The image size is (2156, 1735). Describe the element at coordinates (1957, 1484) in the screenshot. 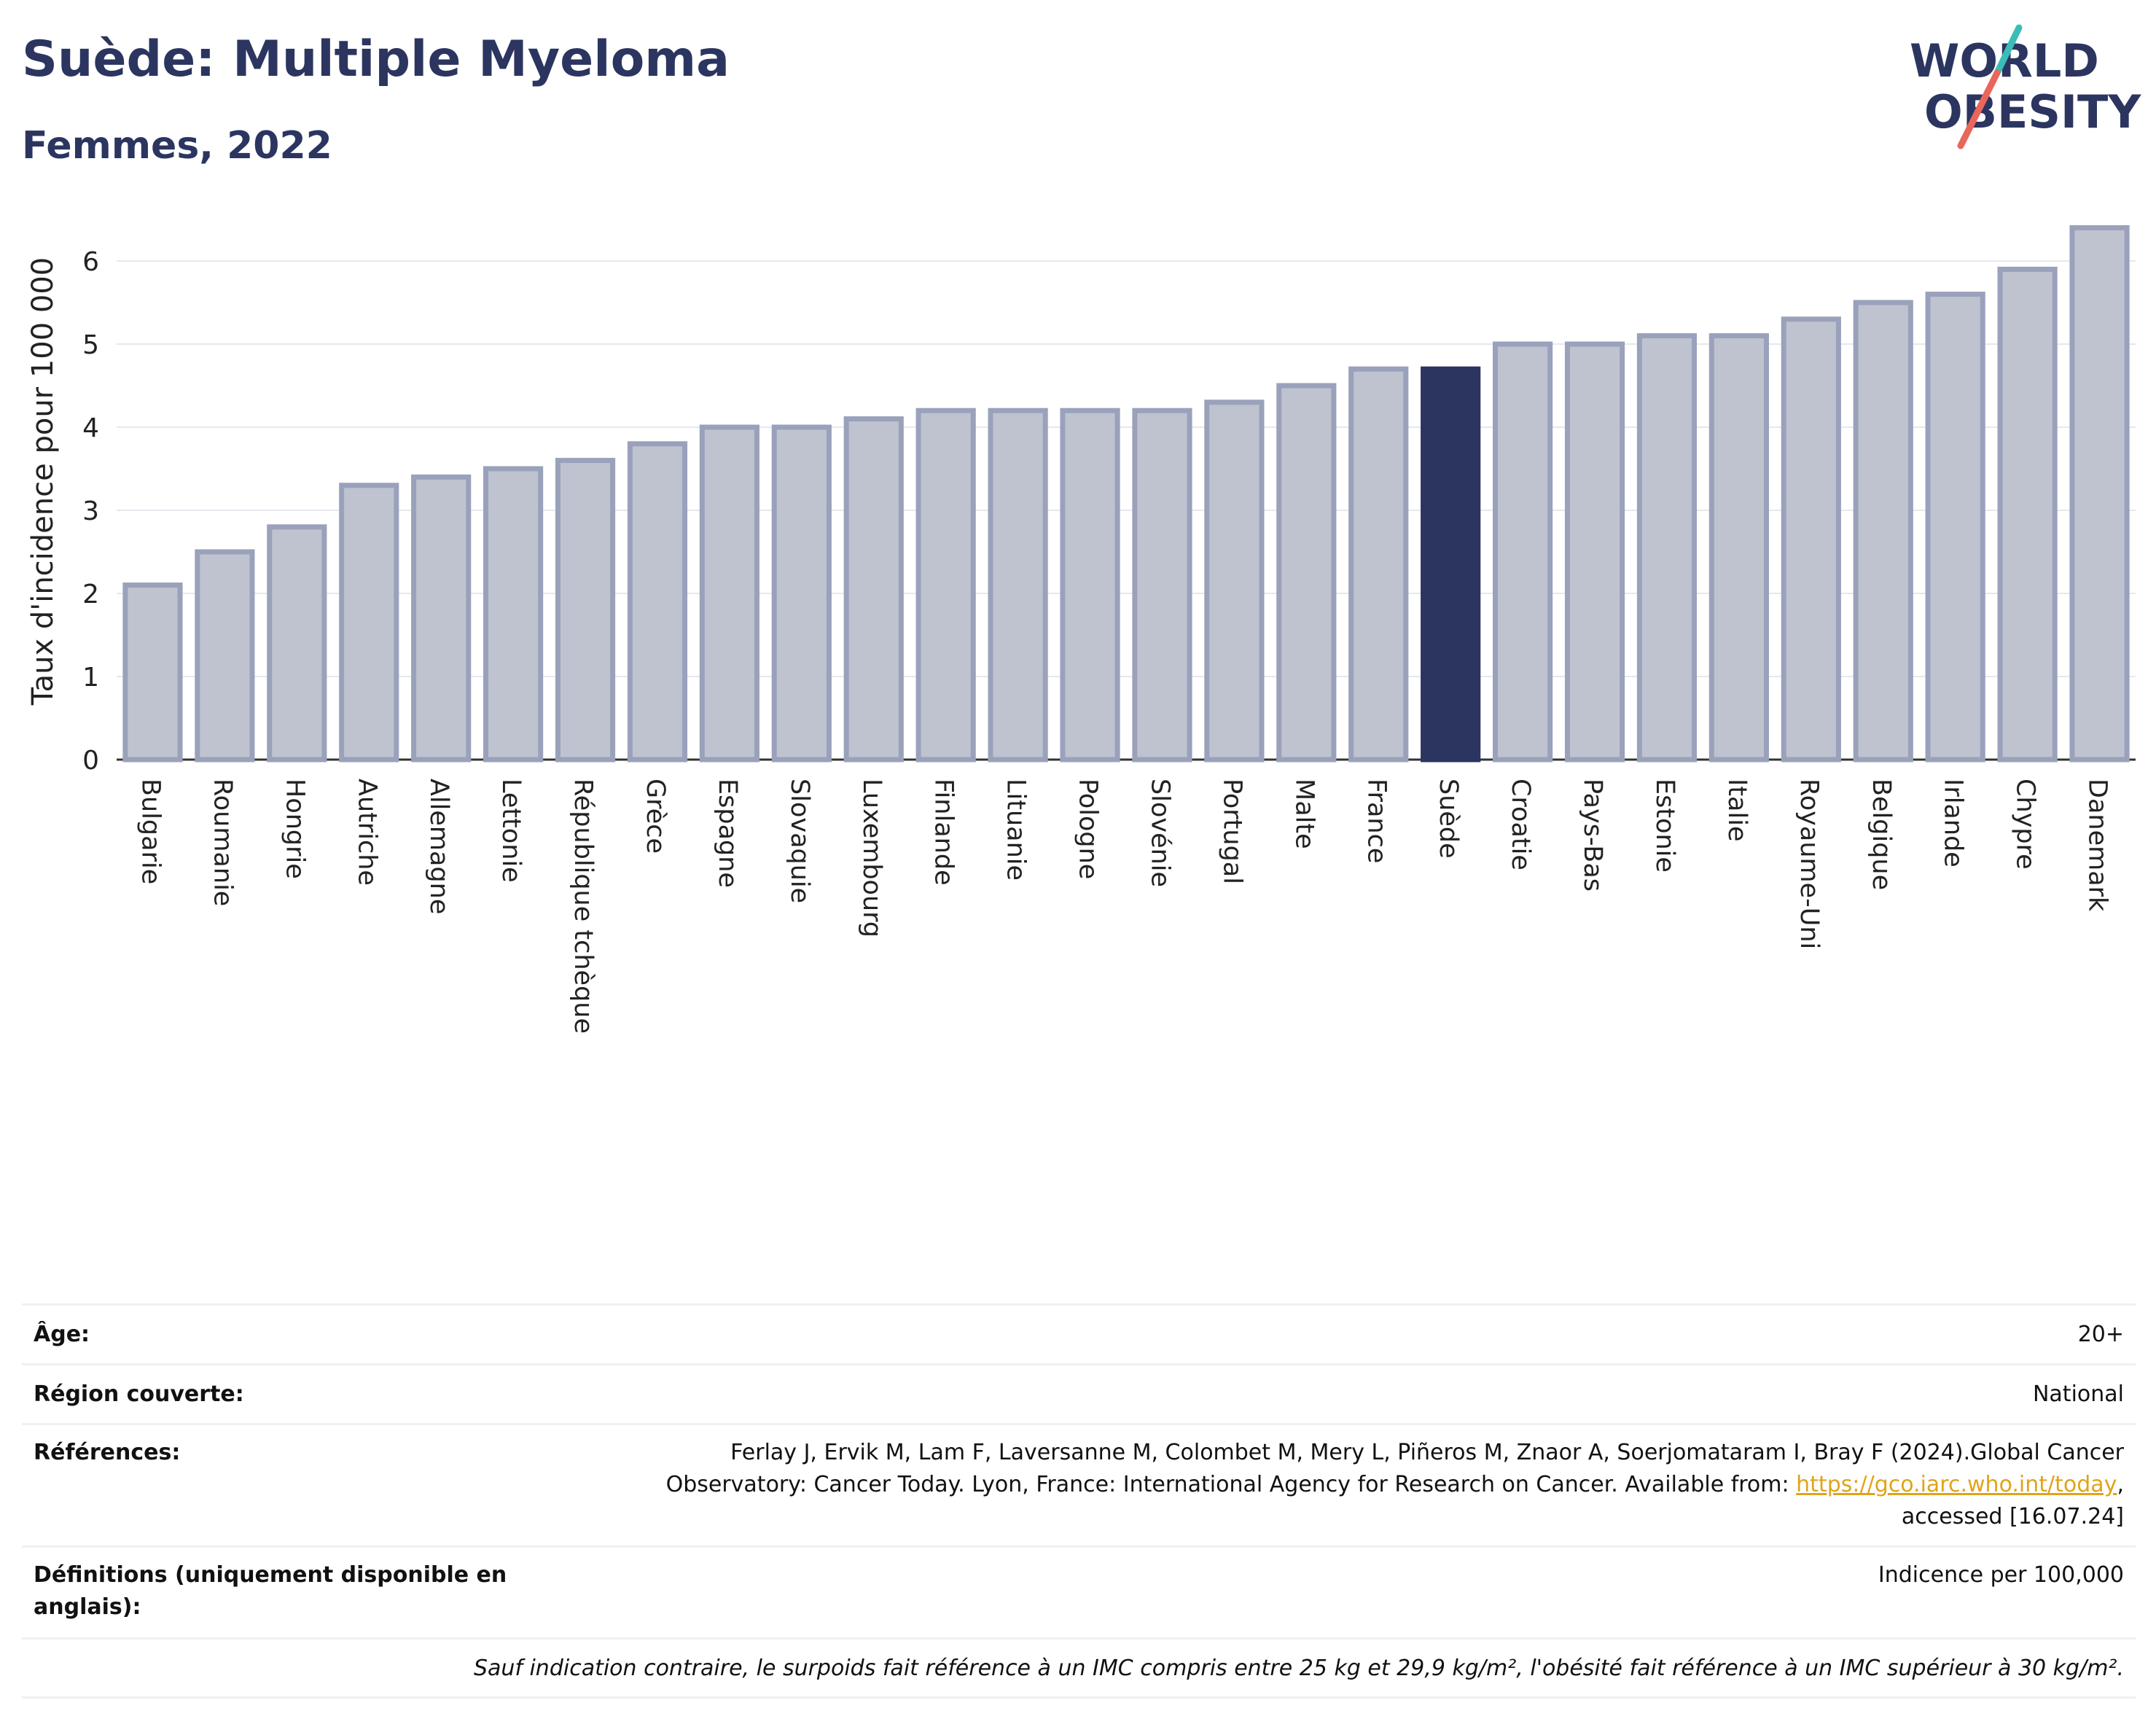

I see `references-link: https://gco.iarc.who.int/today` at that location.